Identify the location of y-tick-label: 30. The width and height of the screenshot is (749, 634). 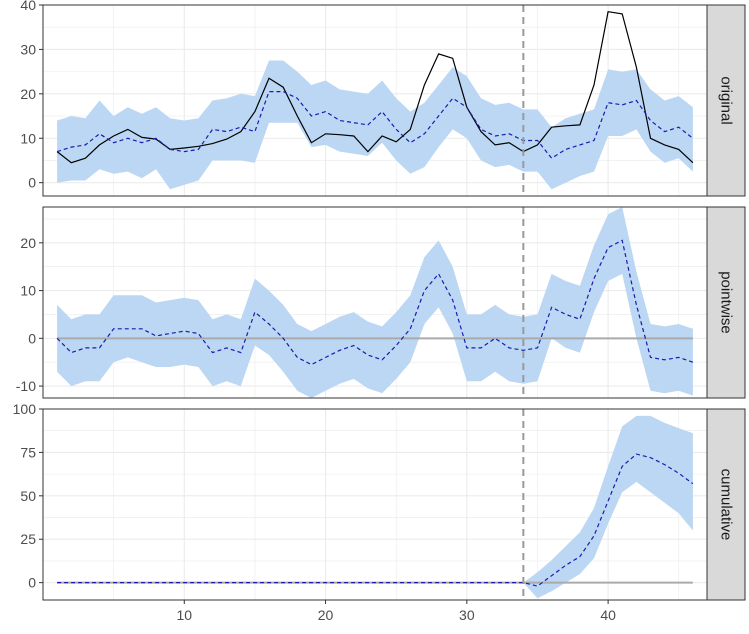
(28, 49).